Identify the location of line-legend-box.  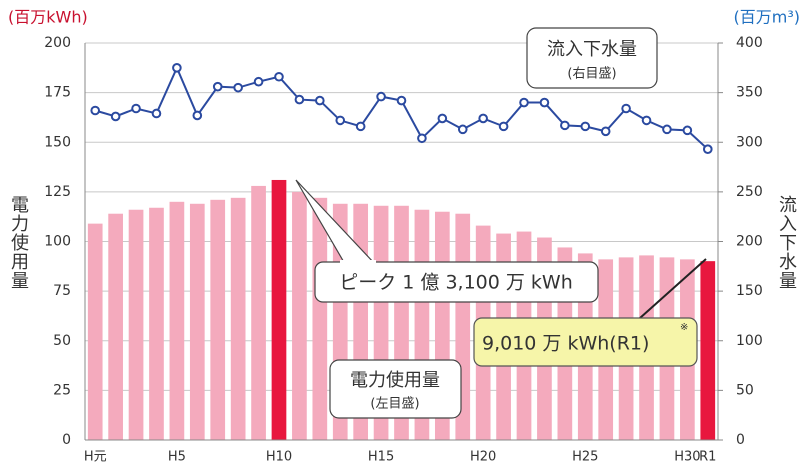
(592, 58).